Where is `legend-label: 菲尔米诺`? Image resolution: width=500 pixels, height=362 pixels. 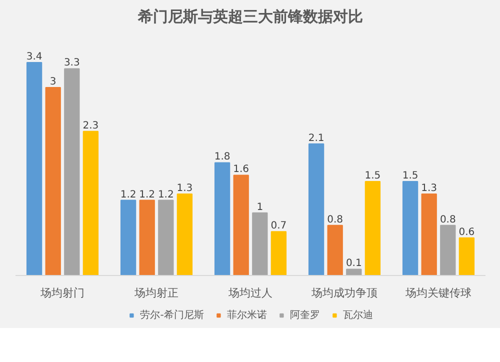
legend-label: 菲尔米诺 is located at coordinates (246, 315).